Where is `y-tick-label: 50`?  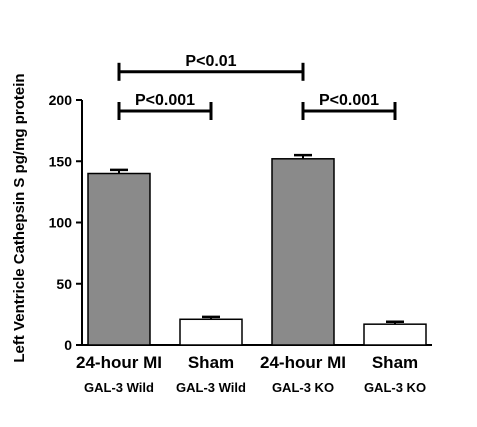
y-tick-label: 50 is located at coordinates (64, 284).